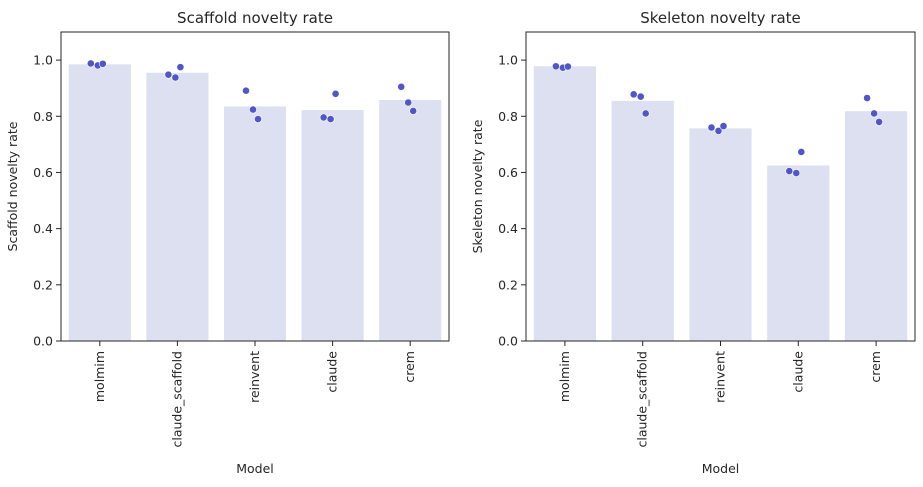 Image resolution: width=923 pixels, height=487 pixels. What do you see at coordinates (720, 18) in the screenshot?
I see `chart-title: Skeleton novelty rate` at bounding box center [720, 18].